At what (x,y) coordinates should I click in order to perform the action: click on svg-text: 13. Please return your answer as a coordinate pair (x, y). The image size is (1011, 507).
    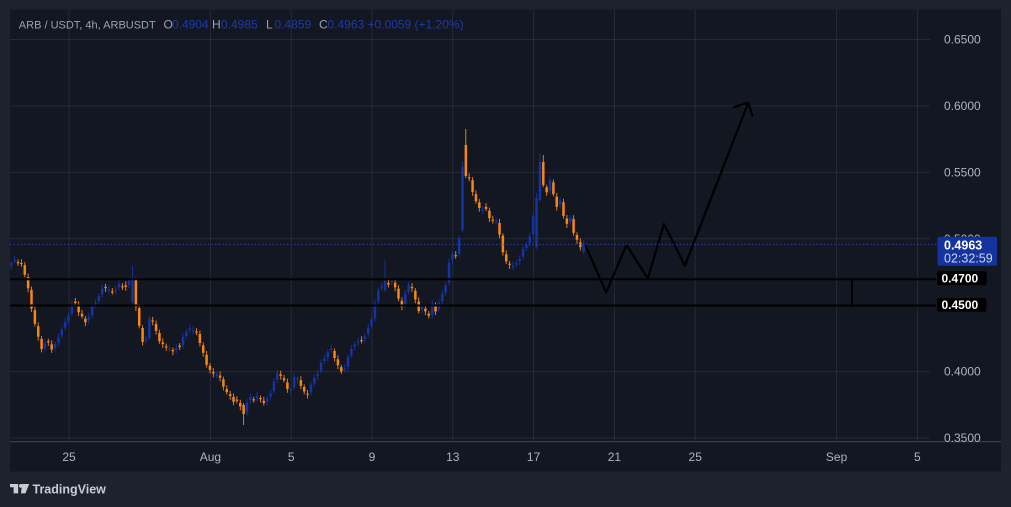
    Looking at the image, I should click on (453, 457).